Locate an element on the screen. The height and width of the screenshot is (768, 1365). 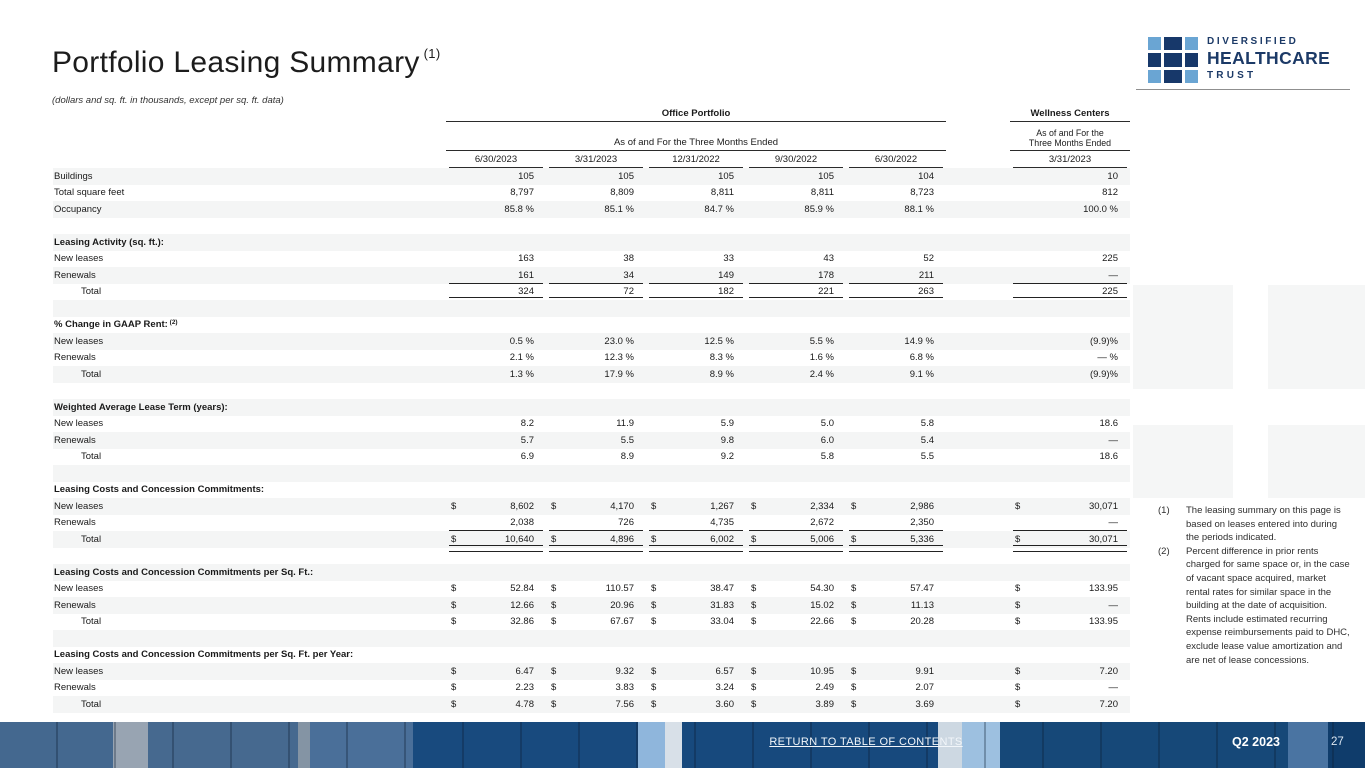
value-cell: $20.28 is located at coordinates (892, 622).